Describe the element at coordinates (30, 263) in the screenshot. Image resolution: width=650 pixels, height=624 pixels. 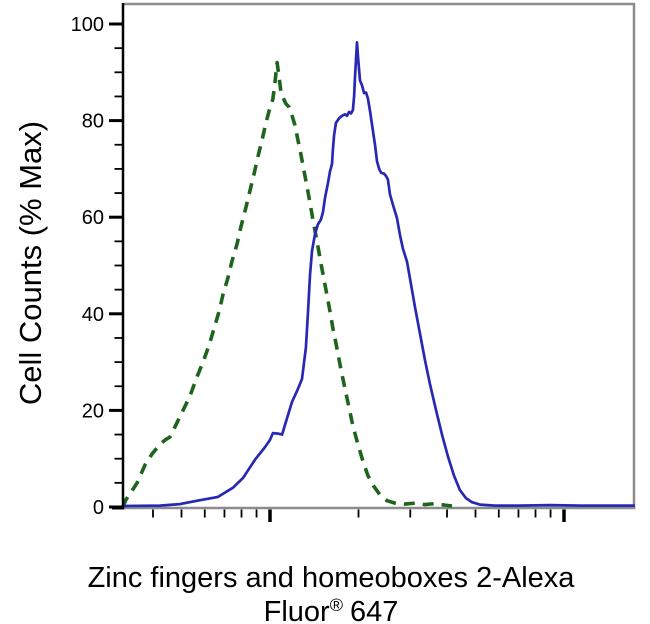
I see `y-axis-title: Cell Counts (% Max)` at that location.